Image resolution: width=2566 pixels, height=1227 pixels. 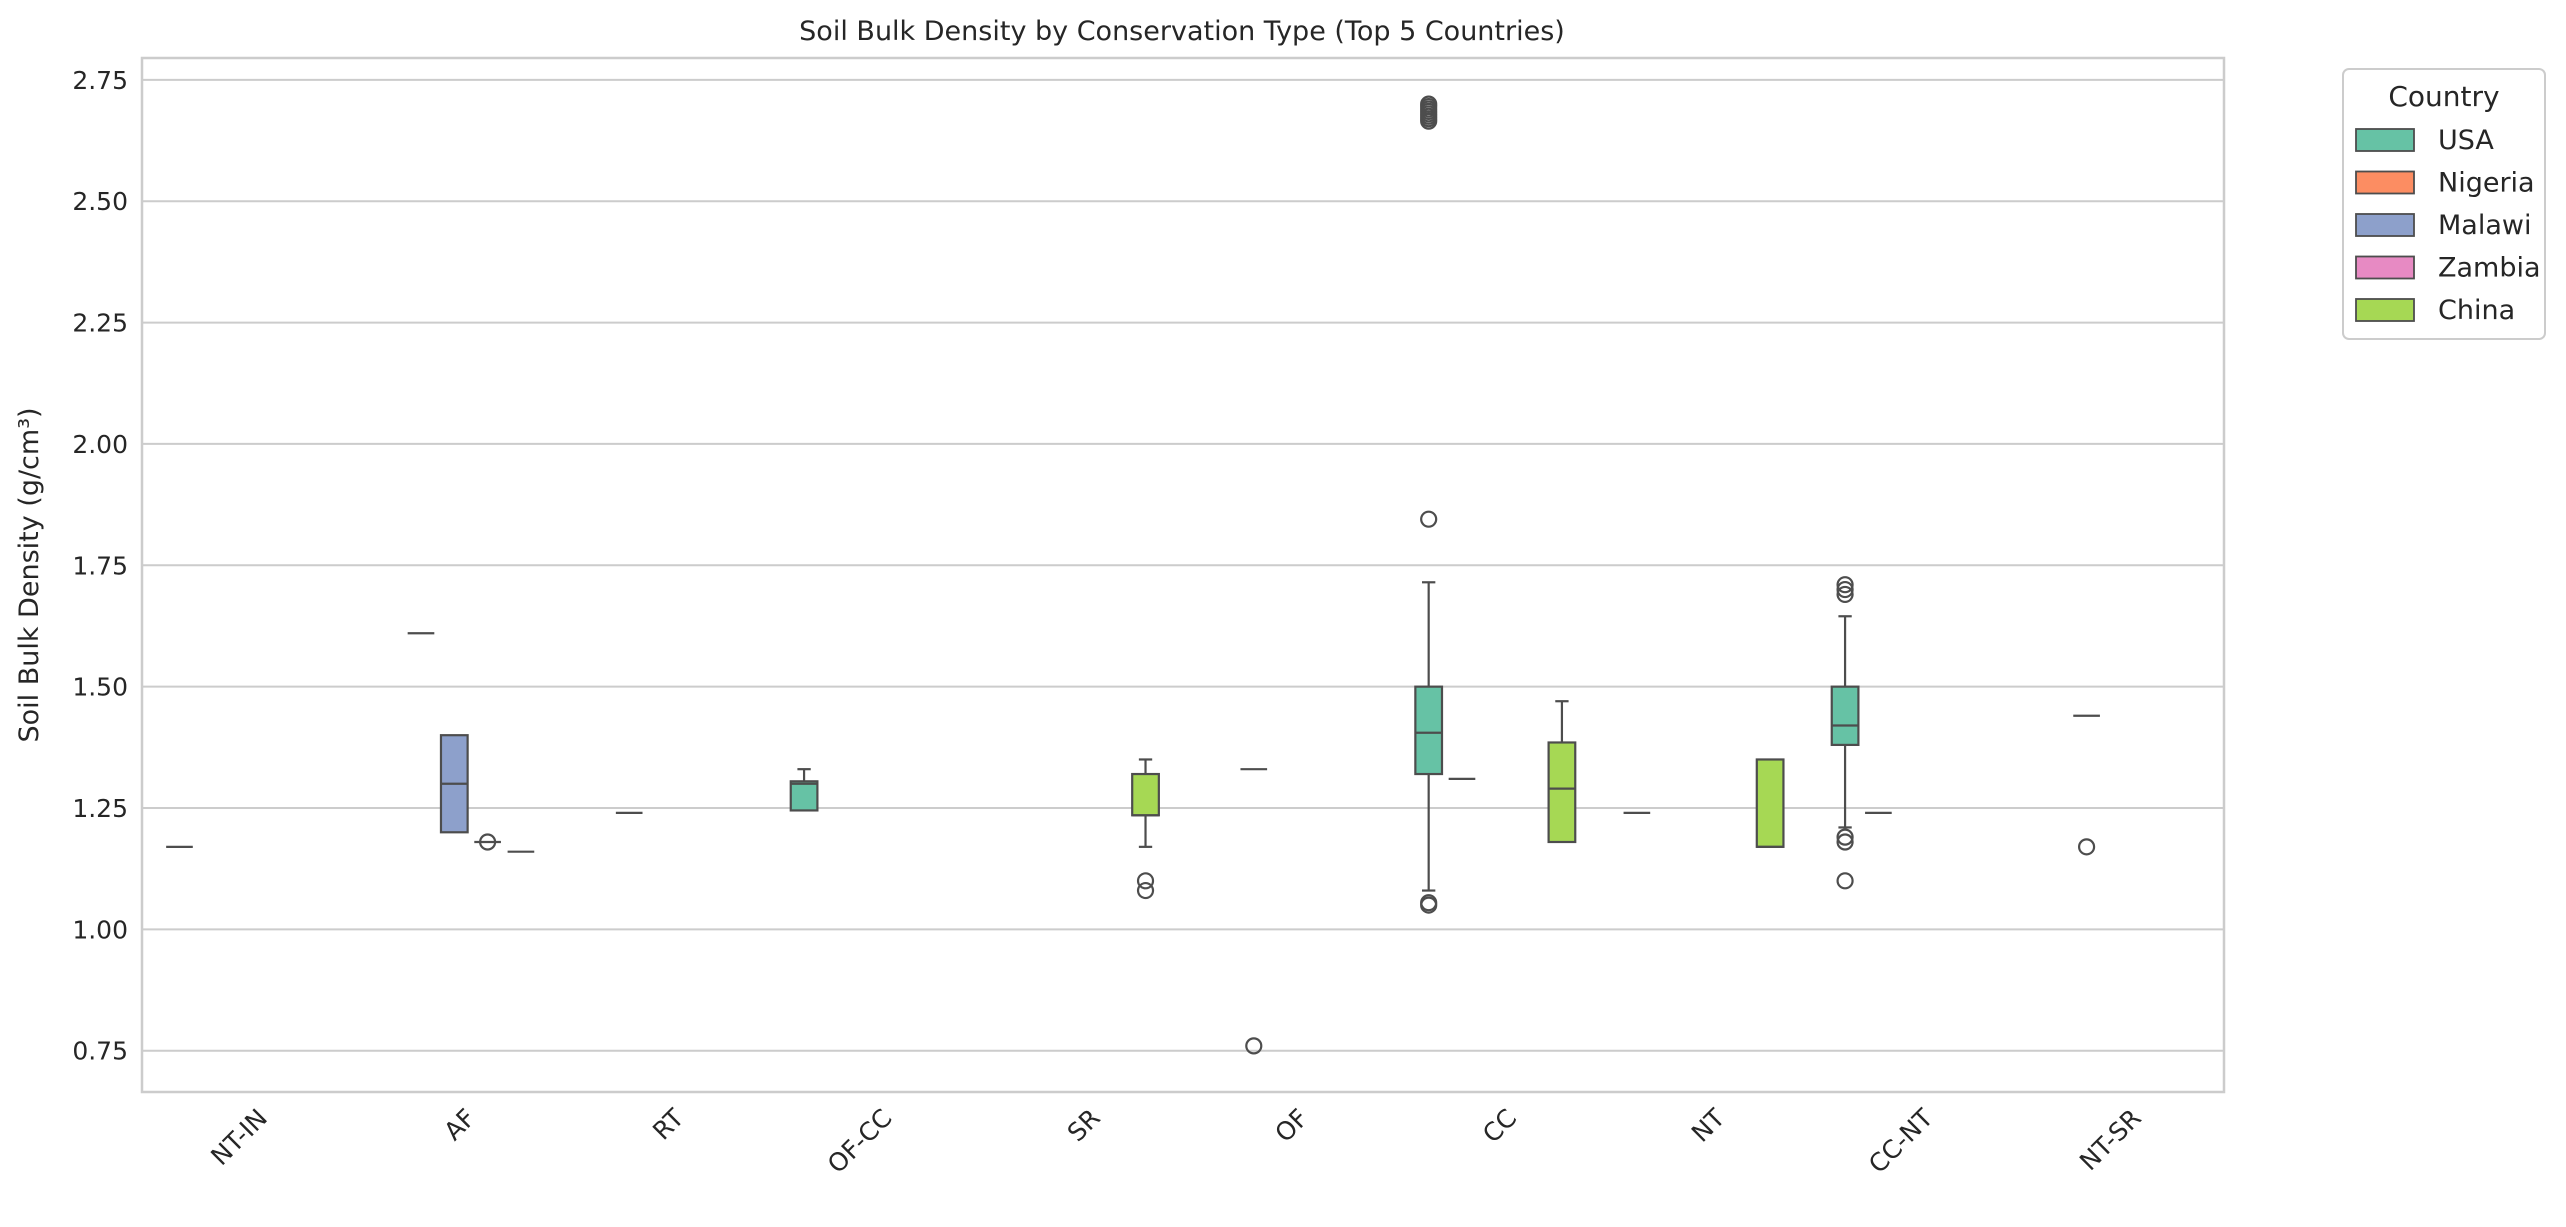 I want to click on series-malawi, so click(x=454, y=784).